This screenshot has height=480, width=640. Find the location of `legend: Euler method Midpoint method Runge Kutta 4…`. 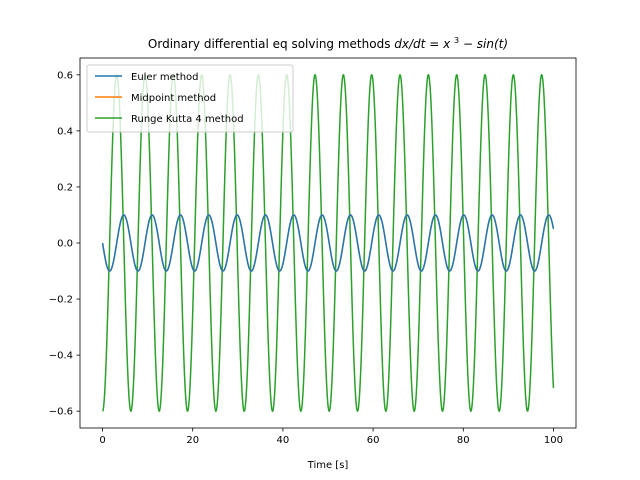

legend: Euler method Midpoint method Runge Kutta 4… is located at coordinates (190, 98).